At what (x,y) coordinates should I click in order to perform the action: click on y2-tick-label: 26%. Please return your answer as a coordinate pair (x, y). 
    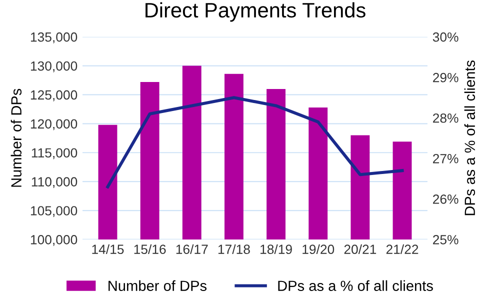
    Looking at the image, I should click on (445, 199).